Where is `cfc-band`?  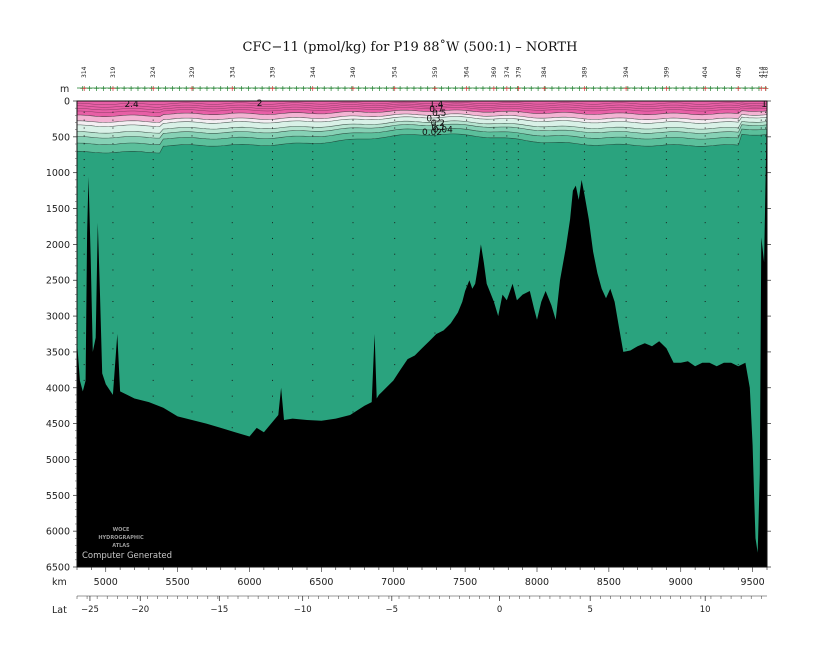
cfc-band is located at coordinates (422, 109).